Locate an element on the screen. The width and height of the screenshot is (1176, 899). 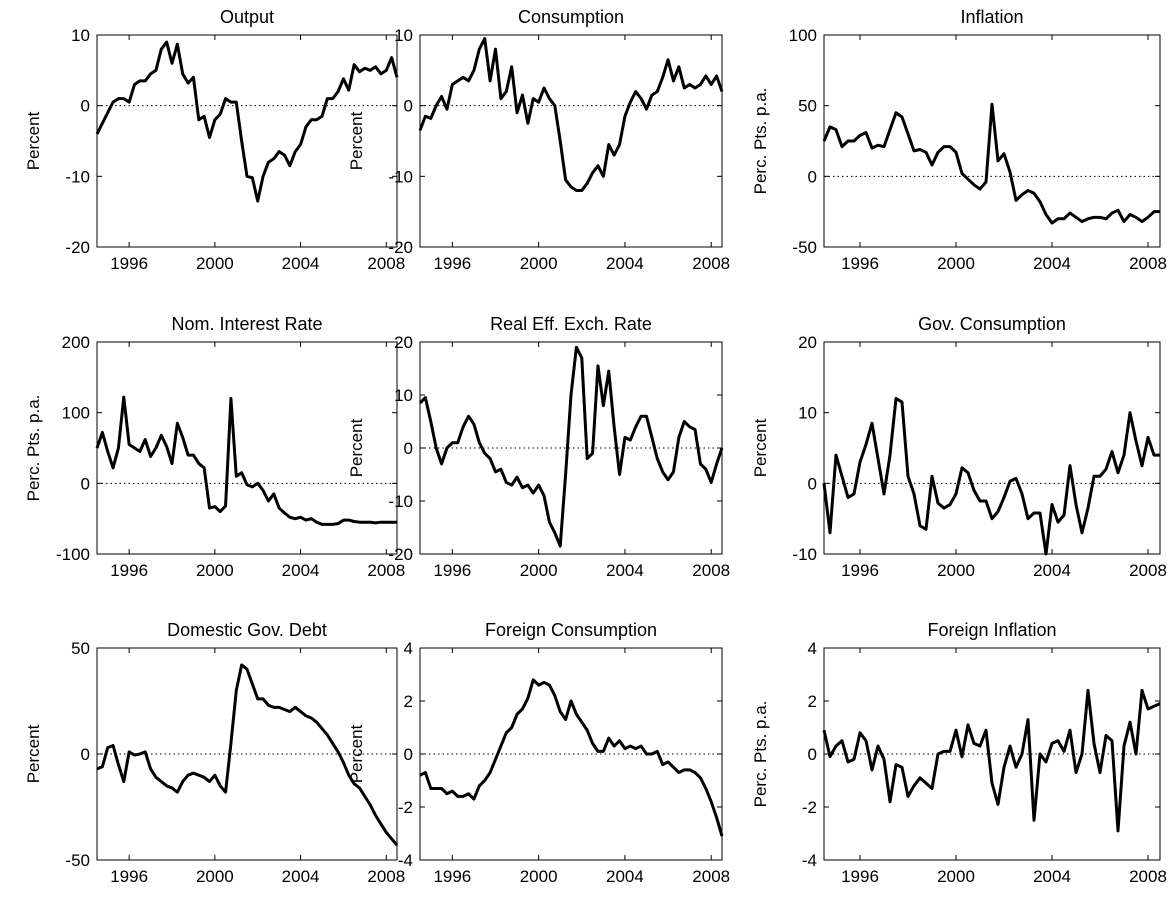
subplot-title: Output is located at coordinates (247, 17).